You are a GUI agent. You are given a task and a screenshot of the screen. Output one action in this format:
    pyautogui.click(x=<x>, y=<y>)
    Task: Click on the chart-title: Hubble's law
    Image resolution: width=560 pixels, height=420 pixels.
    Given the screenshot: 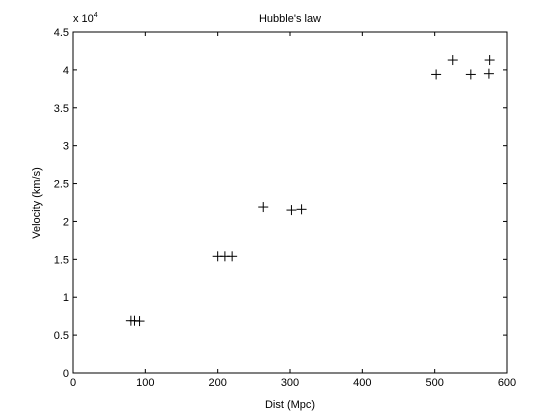 What is the action you would take?
    pyautogui.click(x=290, y=19)
    